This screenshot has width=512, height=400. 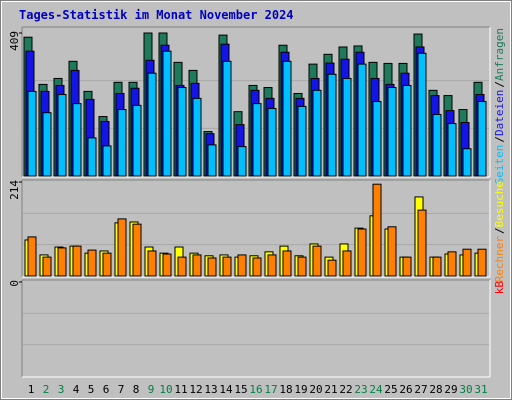 What do you see at coordinates (499, 288) in the screenshot?
I see `legend-entry: kB` at bounding box center [499, 288].